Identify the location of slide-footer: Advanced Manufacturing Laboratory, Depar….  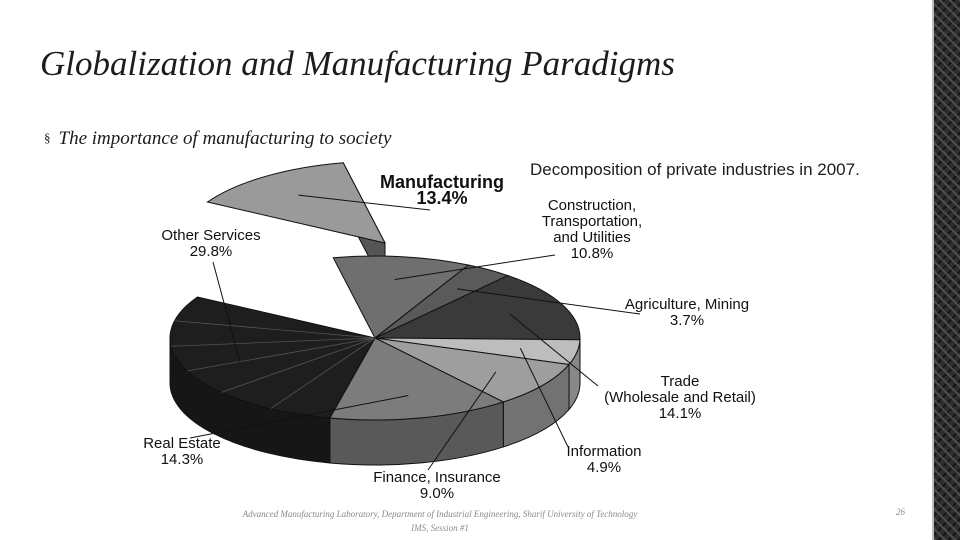
(440, 521).